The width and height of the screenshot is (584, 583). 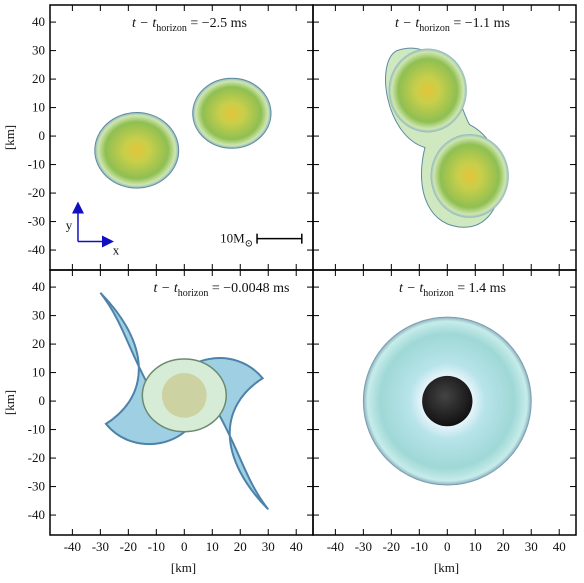 I want to click on hot-region, so click(x=184, y=395).